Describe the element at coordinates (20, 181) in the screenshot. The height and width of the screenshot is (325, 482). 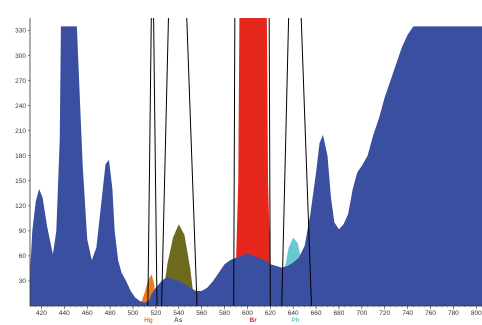
I see `y-tick-label: 150` at that location.